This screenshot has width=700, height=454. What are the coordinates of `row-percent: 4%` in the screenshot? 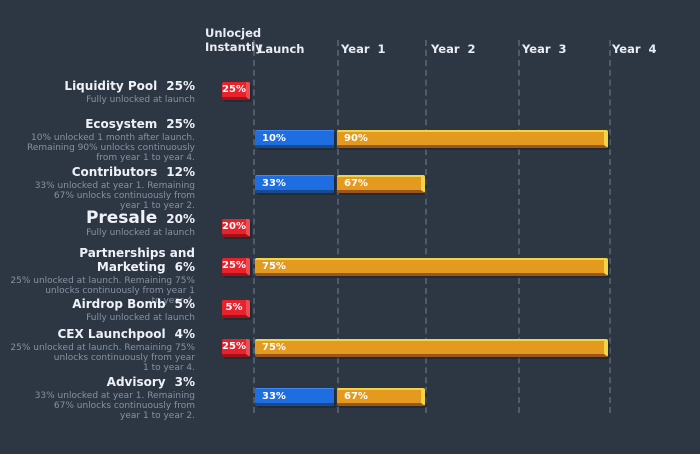 It's located at (184, 334).